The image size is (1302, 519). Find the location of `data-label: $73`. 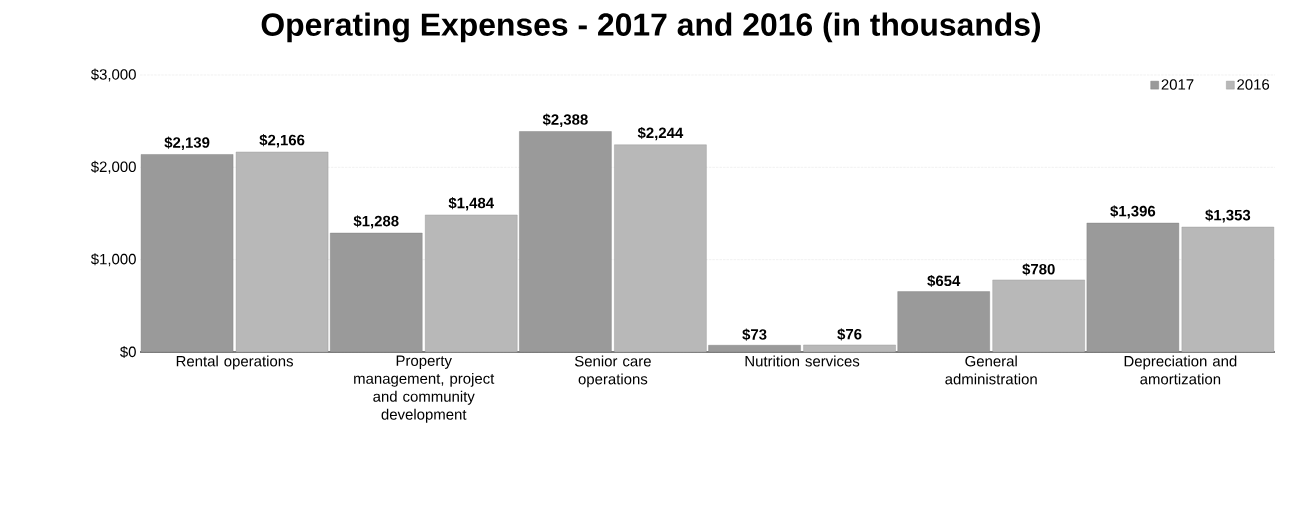

data-label: $73 is located at coordinates (754, 334).